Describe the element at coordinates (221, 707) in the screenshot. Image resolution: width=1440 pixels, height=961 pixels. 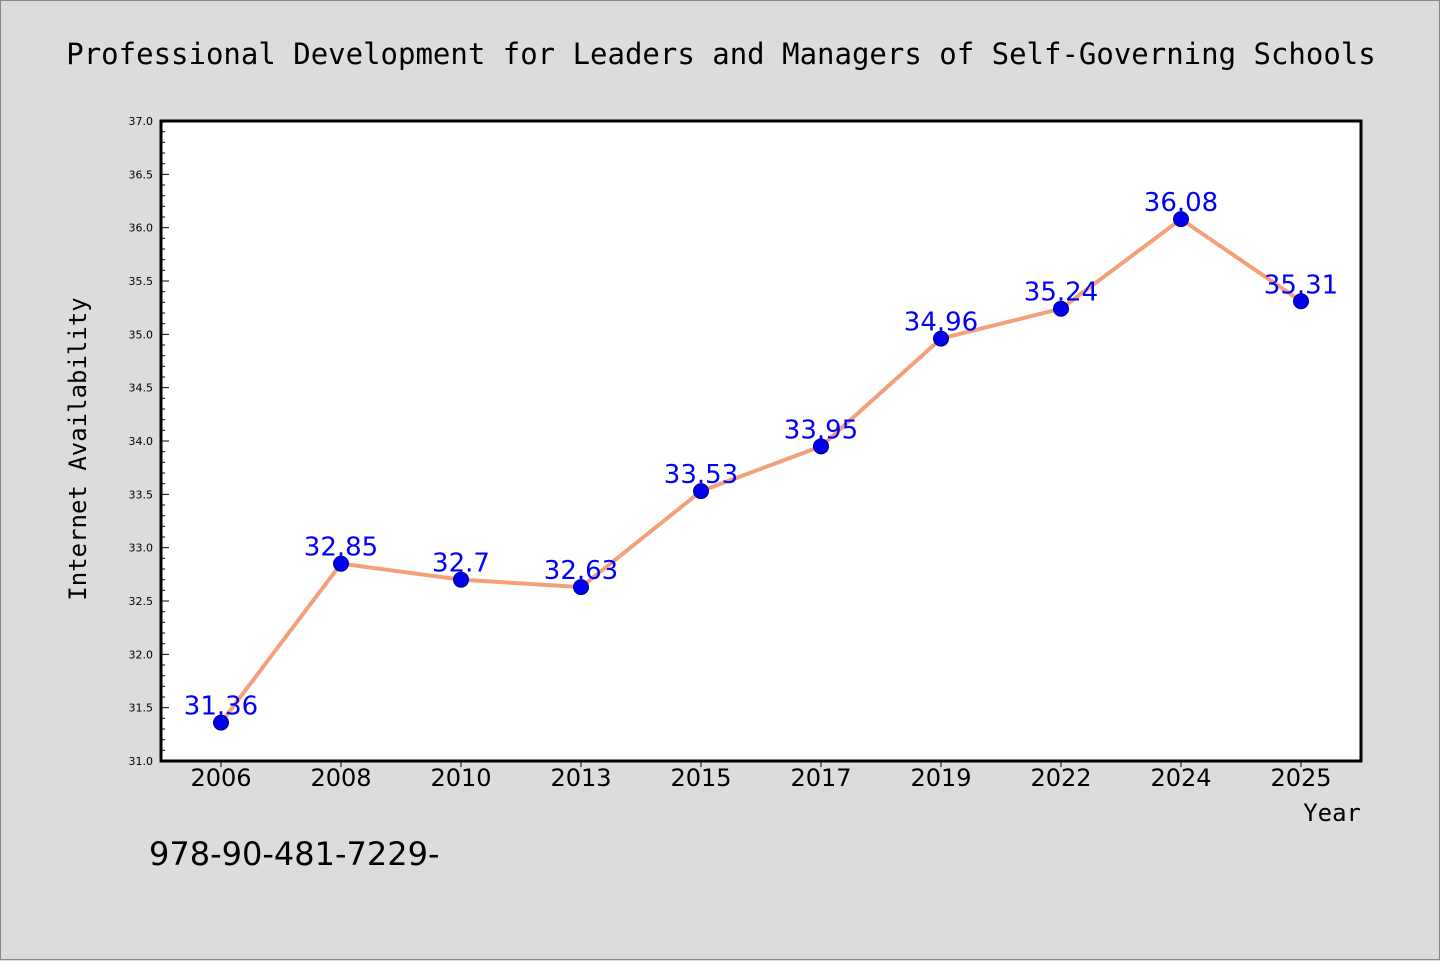
I see `data-label: 31.36` at that location.